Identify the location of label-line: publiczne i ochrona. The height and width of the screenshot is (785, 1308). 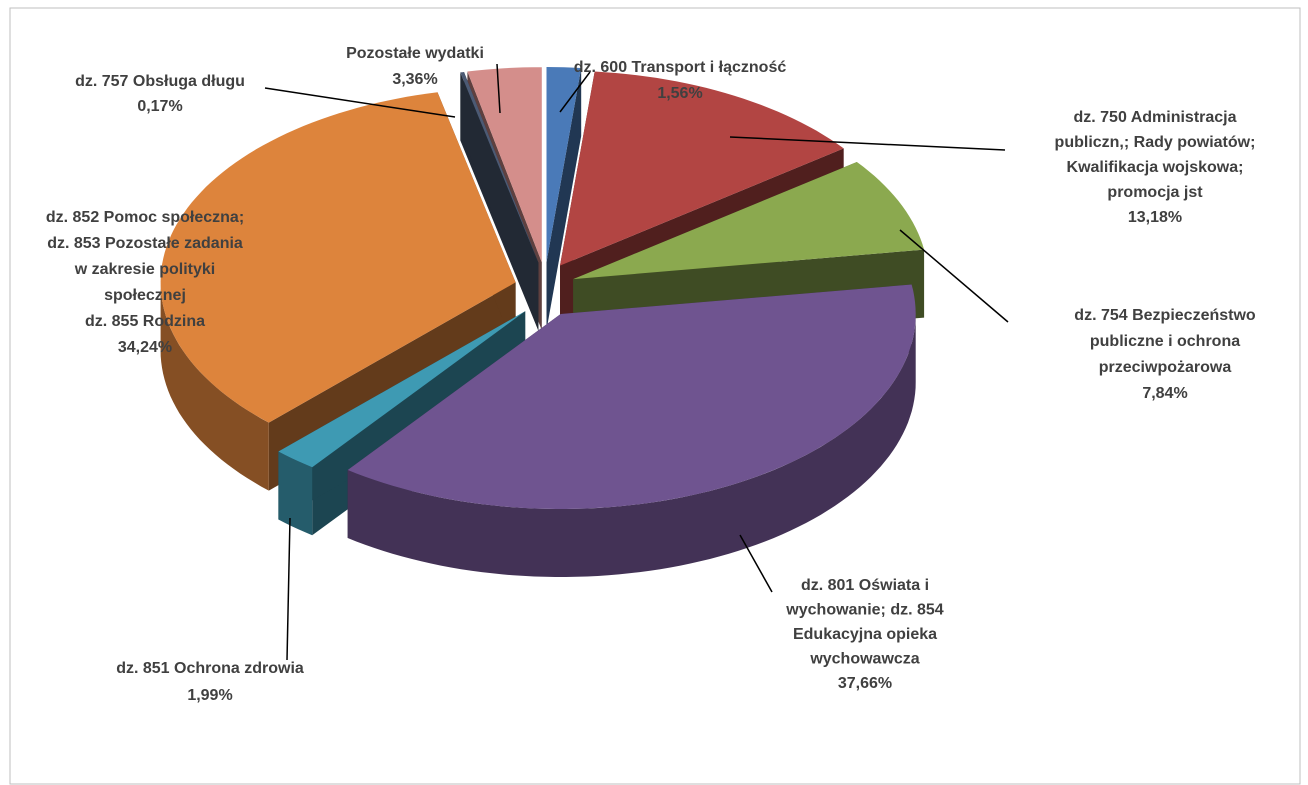
(1165, 341).